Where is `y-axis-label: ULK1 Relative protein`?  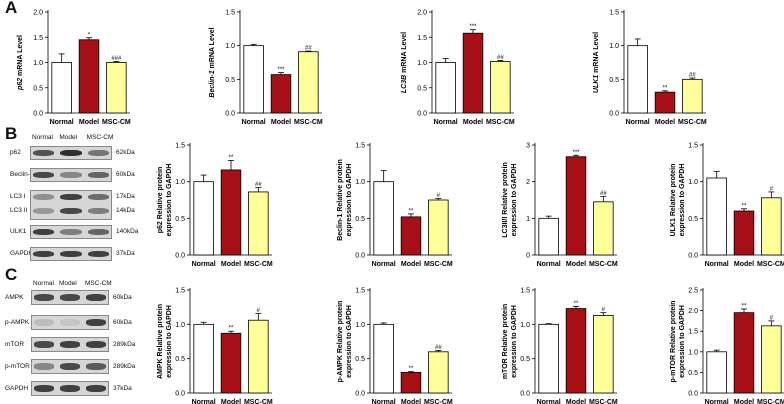
y-axis-label: ULK1 Relative protein is located at coordinates (673, 200).